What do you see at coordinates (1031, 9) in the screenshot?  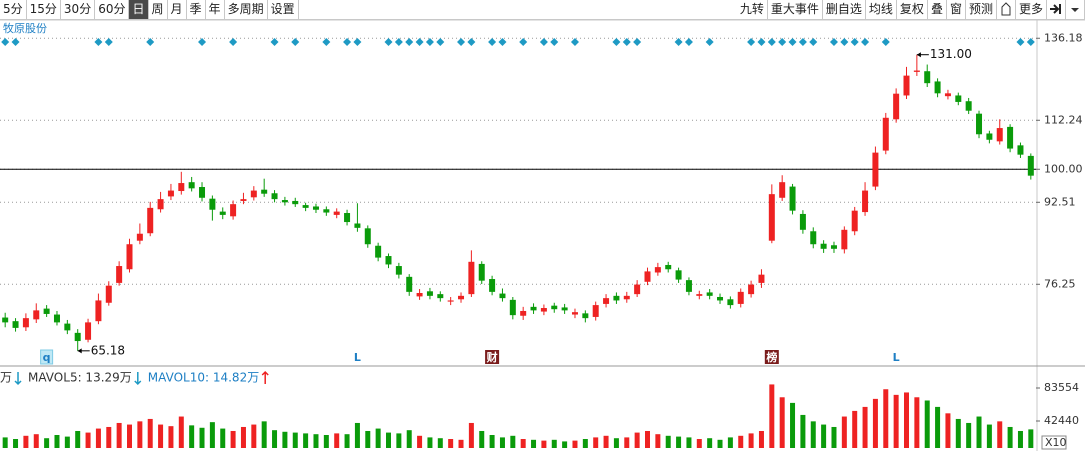 I see `more-tab: 更多` at bounding box center [1031, 9].